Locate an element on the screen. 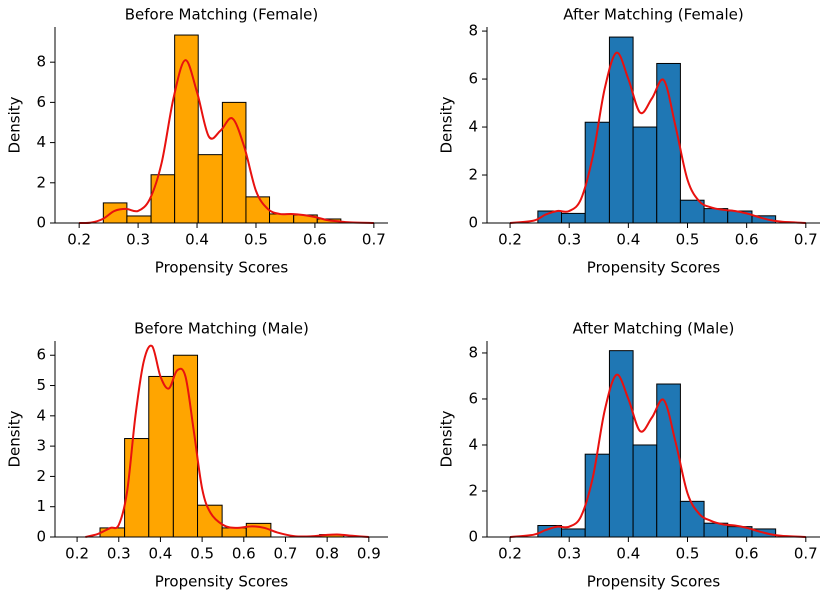 The height and width of the screenshot is (599, 830). y-tick-label: 1 is located at coordinates (41, 506).